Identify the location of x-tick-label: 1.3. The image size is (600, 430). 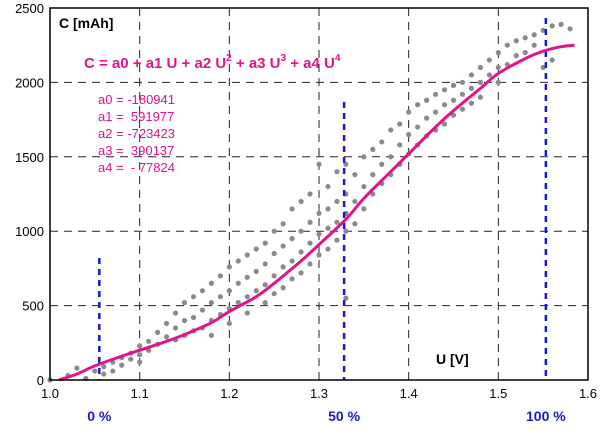
(319, 393).